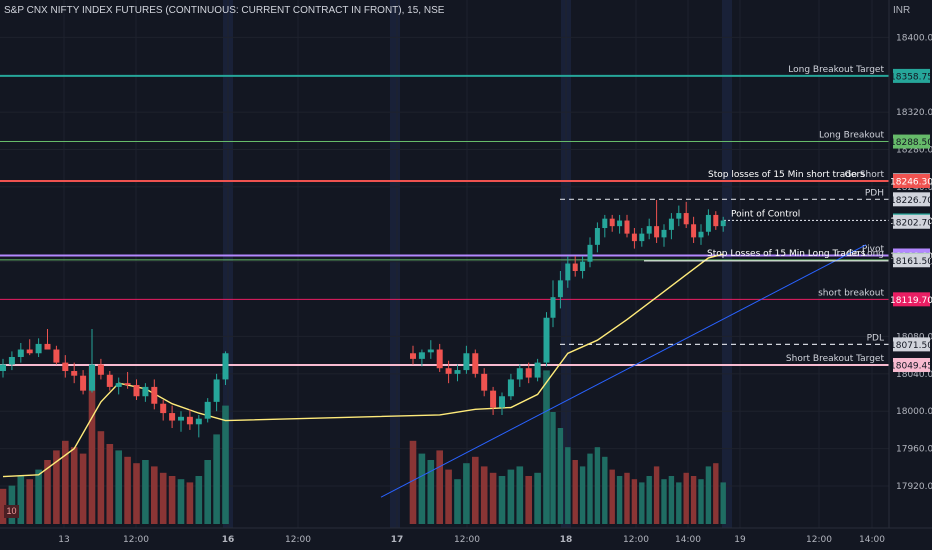  I want to click on corner-badge: 10, so click(11, 511).